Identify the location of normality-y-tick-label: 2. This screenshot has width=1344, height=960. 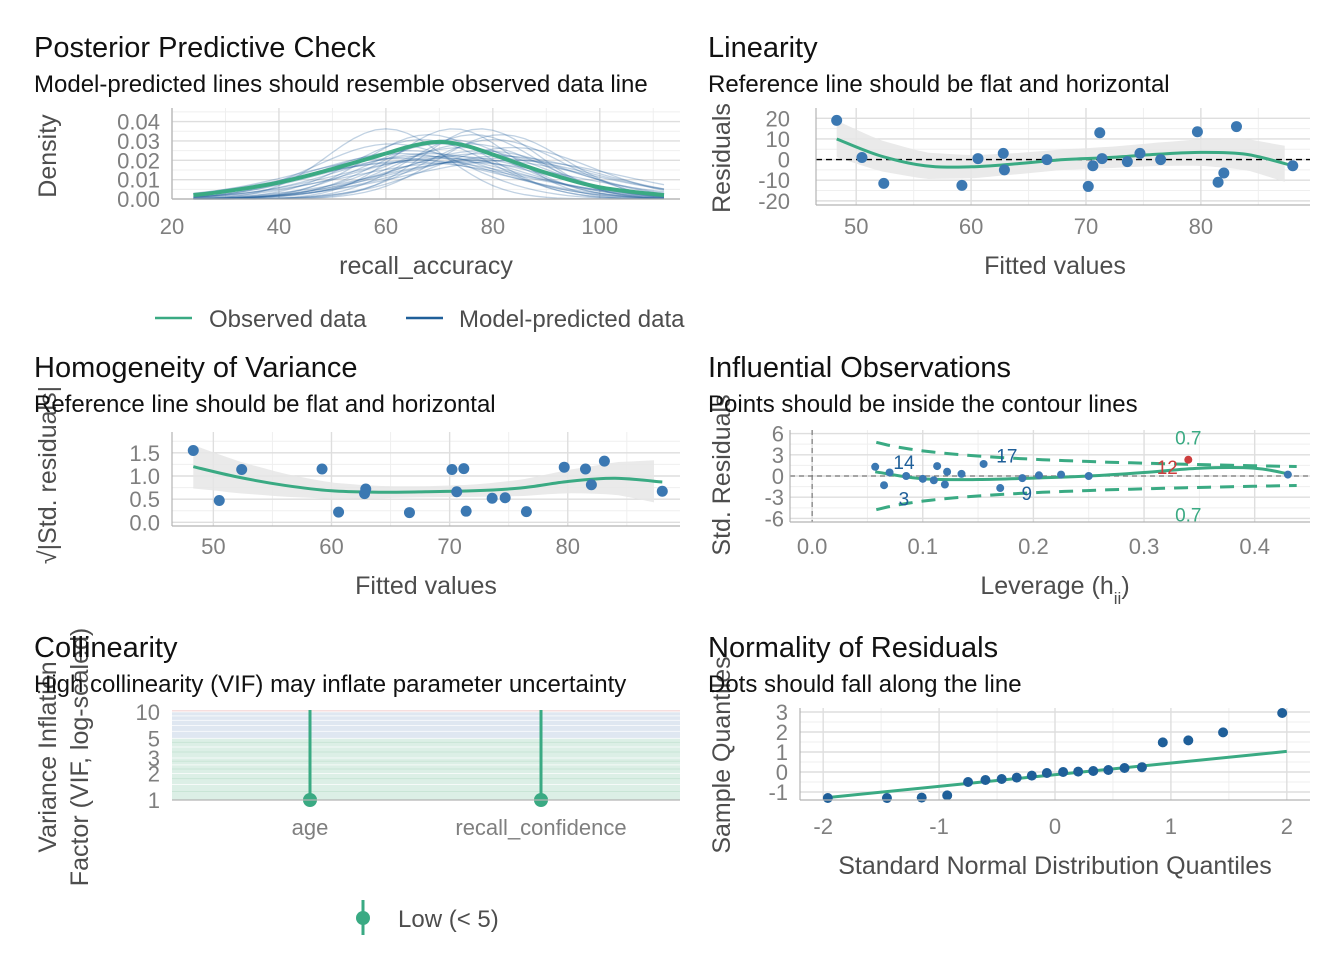
(782, 732).